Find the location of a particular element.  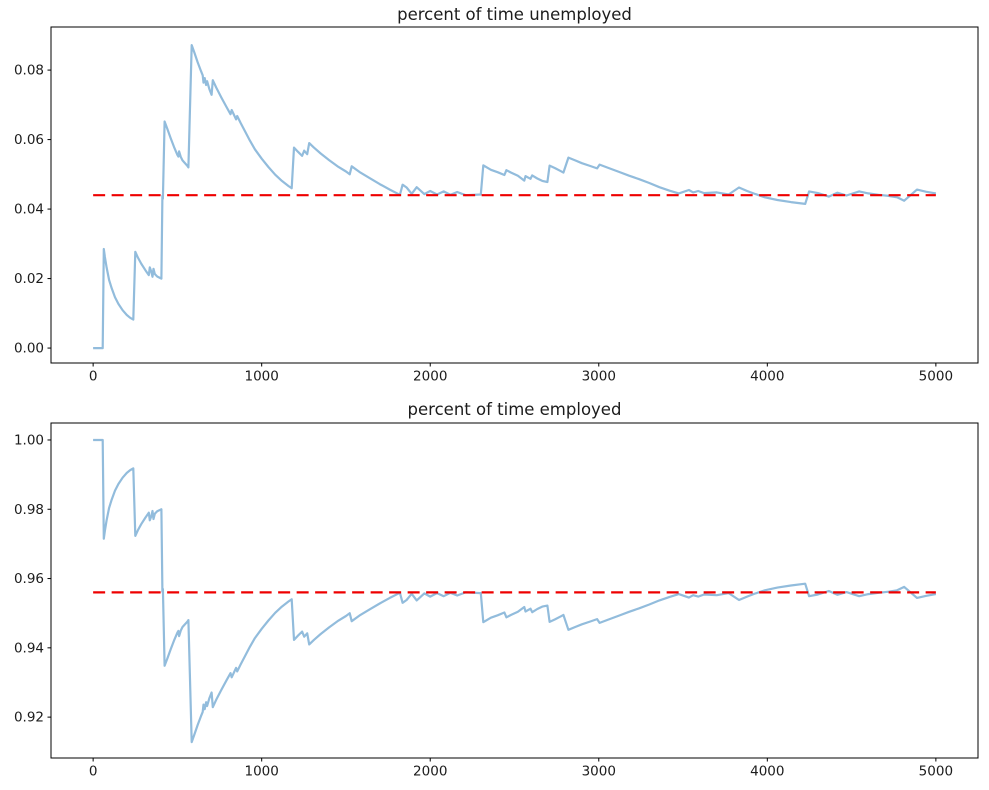

y-tick-label: 0.92 is located at coordinates (29, 718).